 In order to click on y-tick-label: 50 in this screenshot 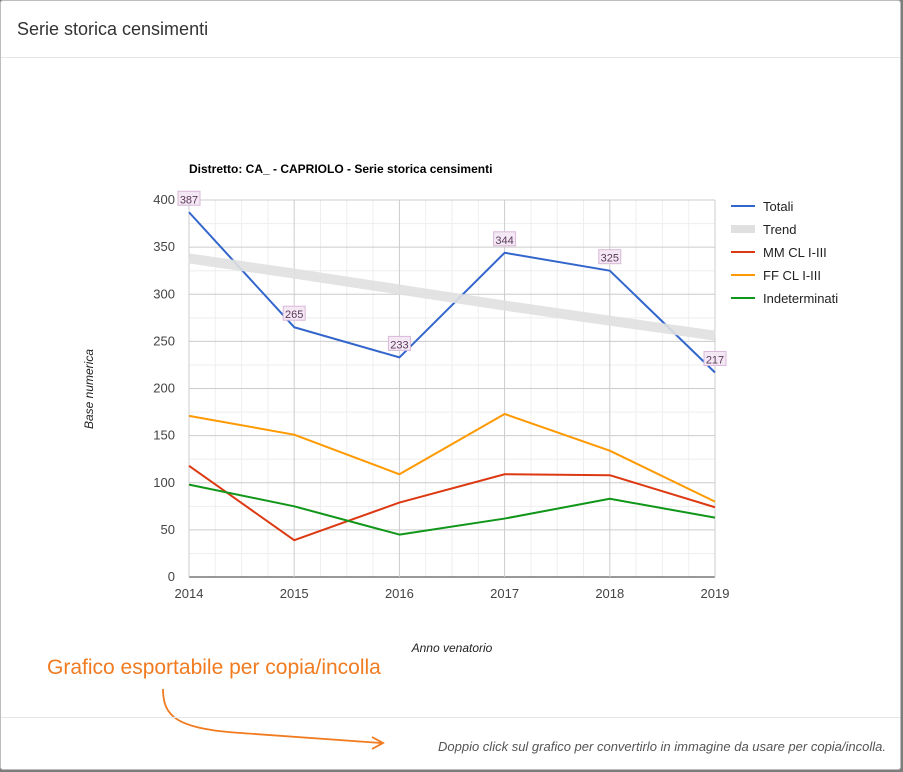, I will do `click(168, 529)`.